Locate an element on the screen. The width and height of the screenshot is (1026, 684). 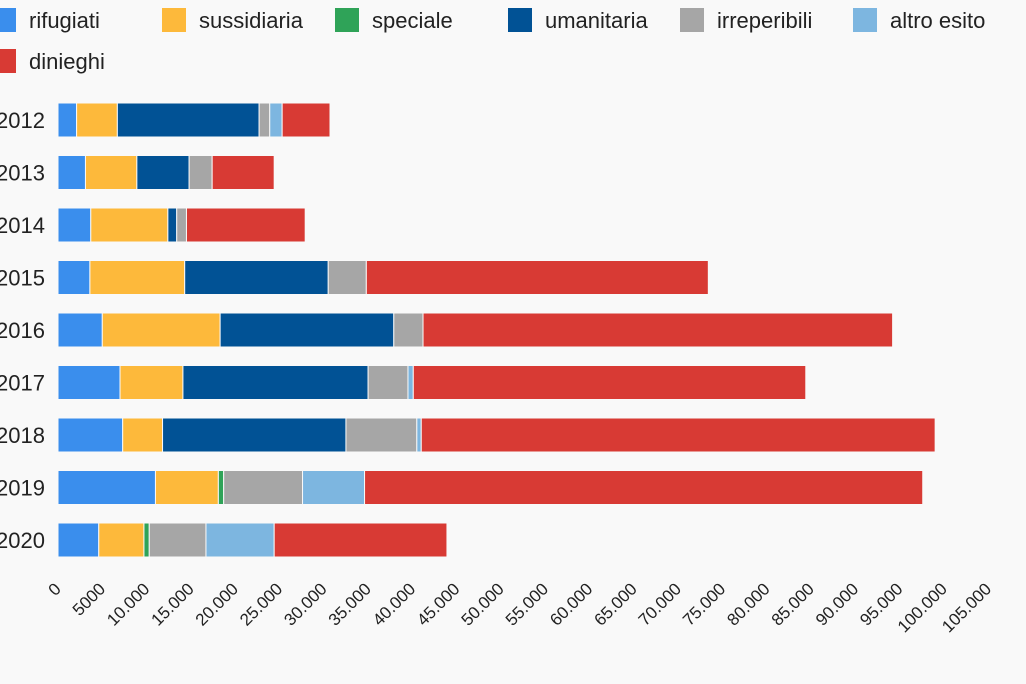
x-tick-label: 80.000 is located at coordinates (748, 604).